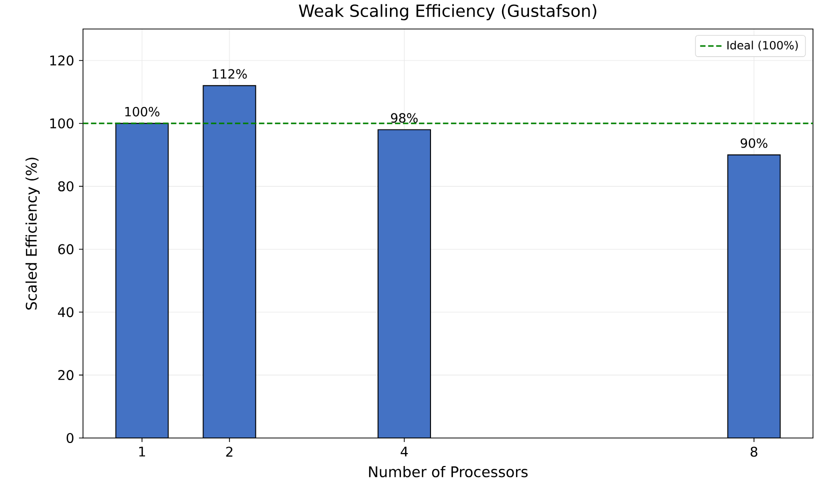 This screenshot has width=815, height=487. What do you see at coordinates (229, 74) in the screenshot?
I see `data-label: 112%` at bounding box center [229, 74].